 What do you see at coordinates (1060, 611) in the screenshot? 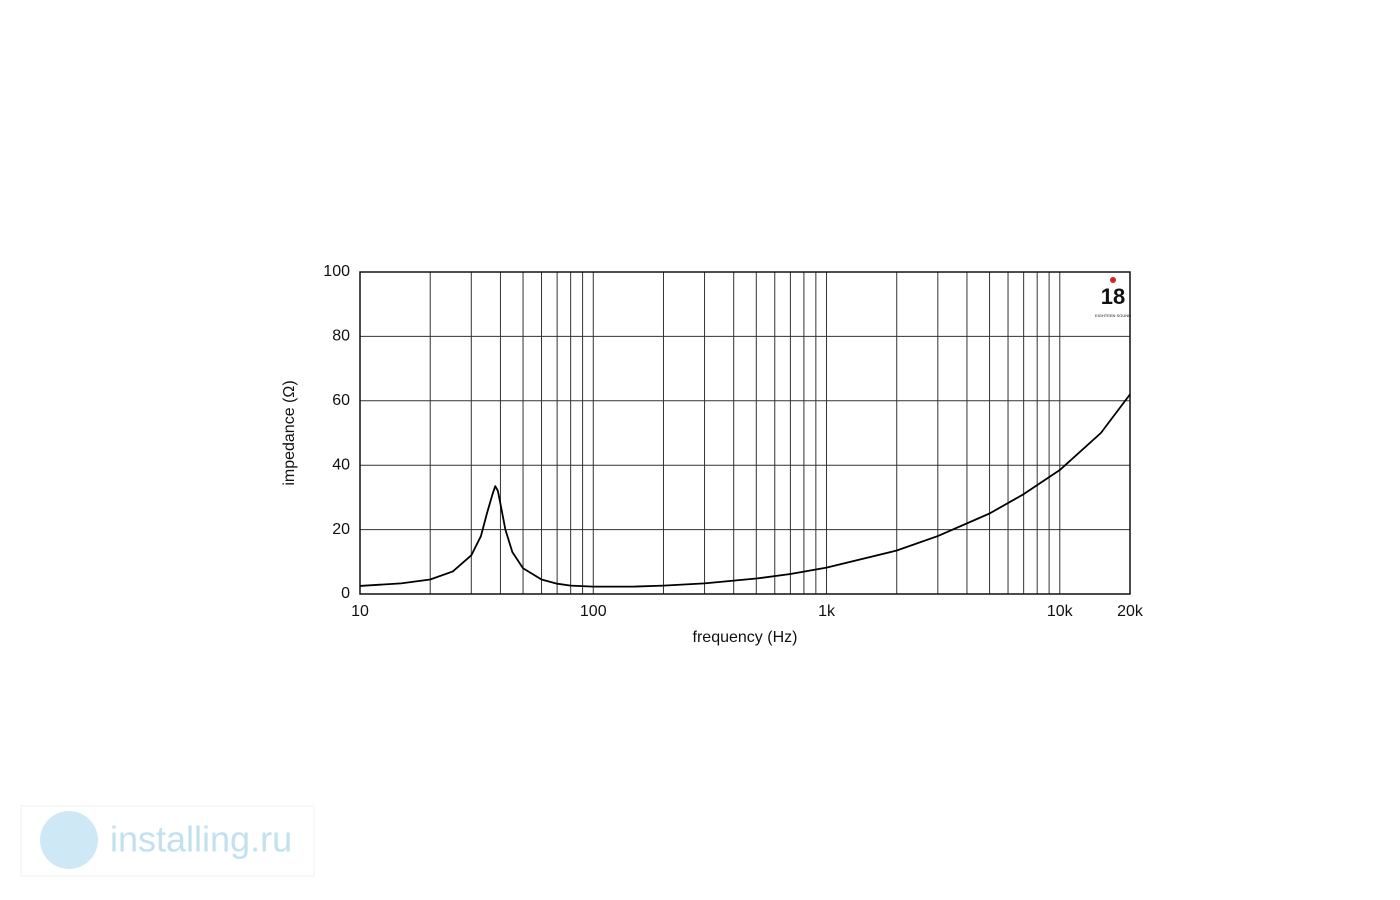
I see `x-tick-label: 10k` at bounding box center [1060, 611].